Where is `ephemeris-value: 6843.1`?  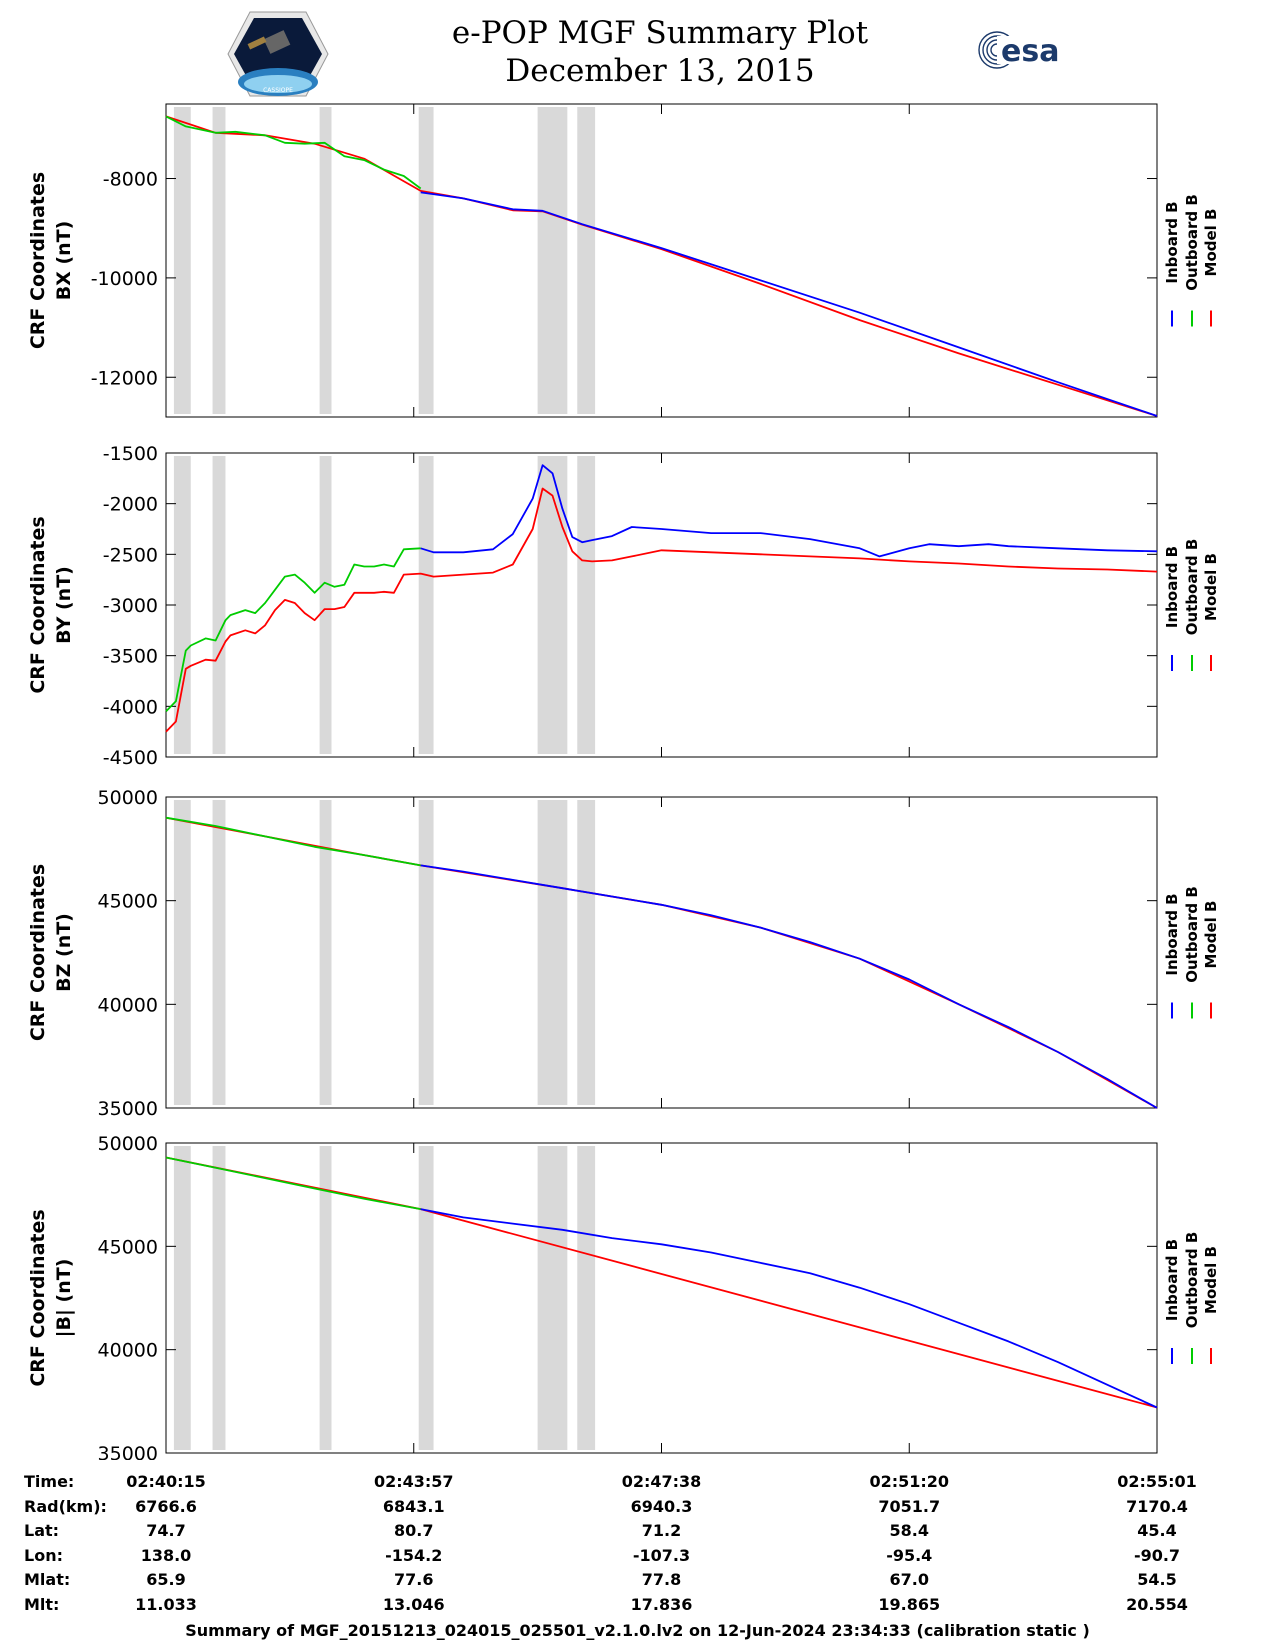
ephemeris-value: 6843.1 is located at coordinates (413, 1506).